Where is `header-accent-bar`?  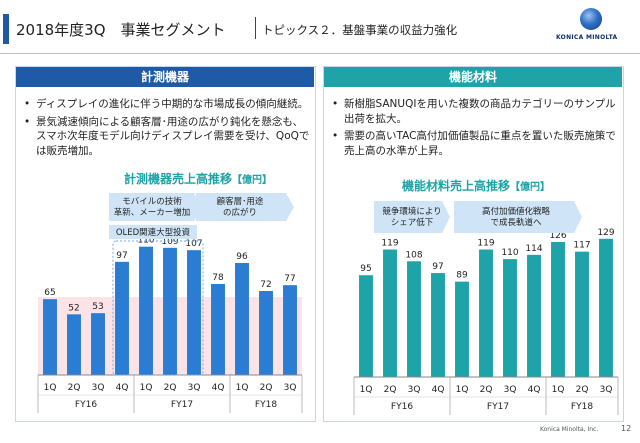
header-accent-bar is located at coordinates (6, 29).